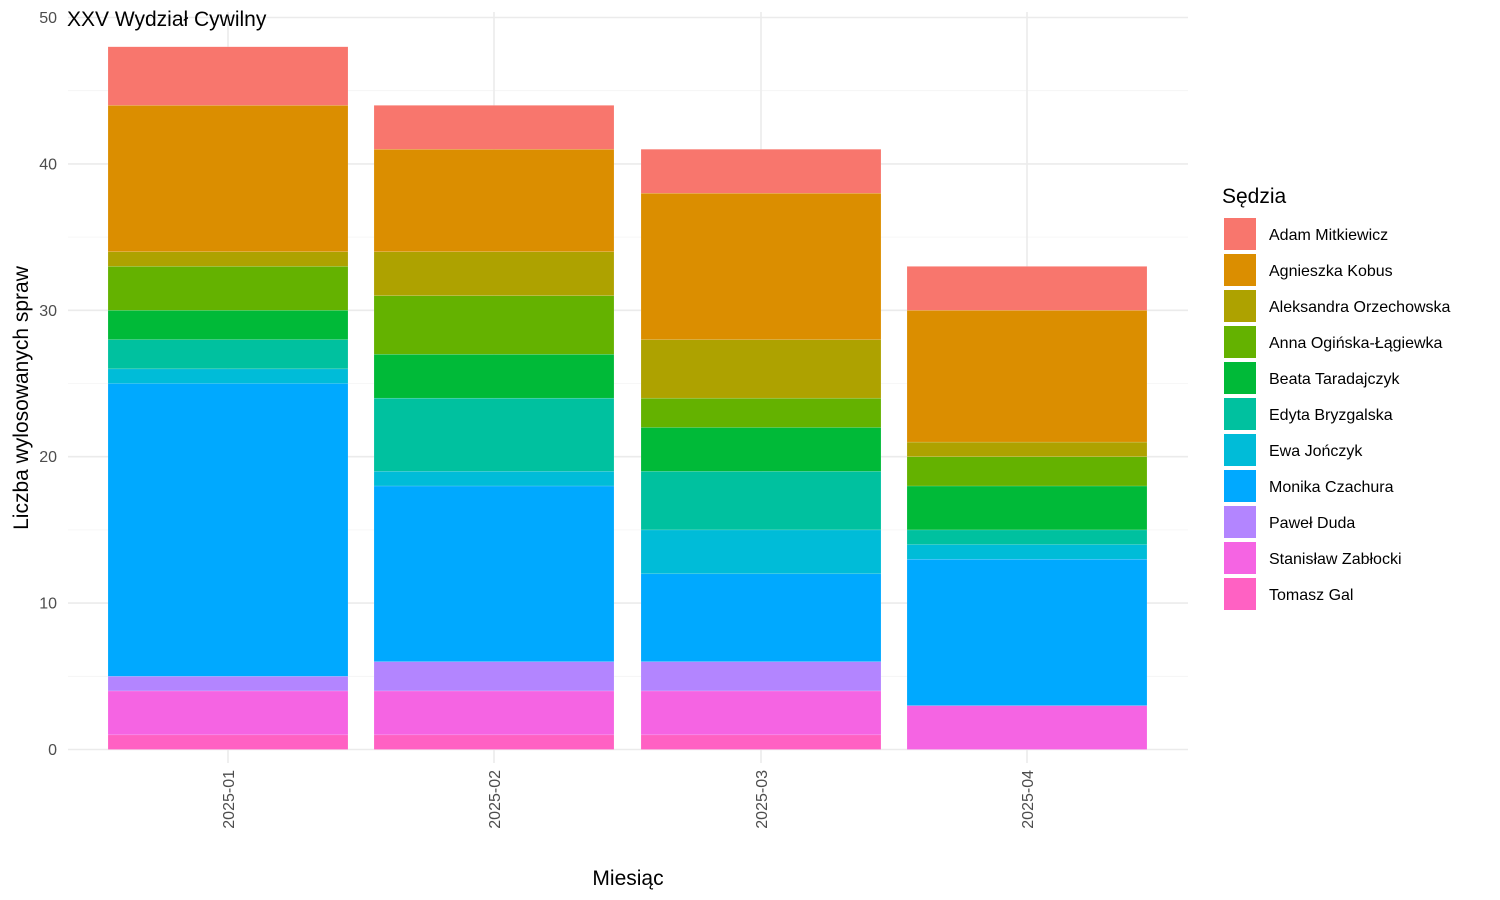 The height and width of the screenshot is (900, 1500). Describe the element at coordinates (629, 799) in the screenshot. I see `x-axis: 2025-01 2025-02 2025-03 2025-04` at that location.